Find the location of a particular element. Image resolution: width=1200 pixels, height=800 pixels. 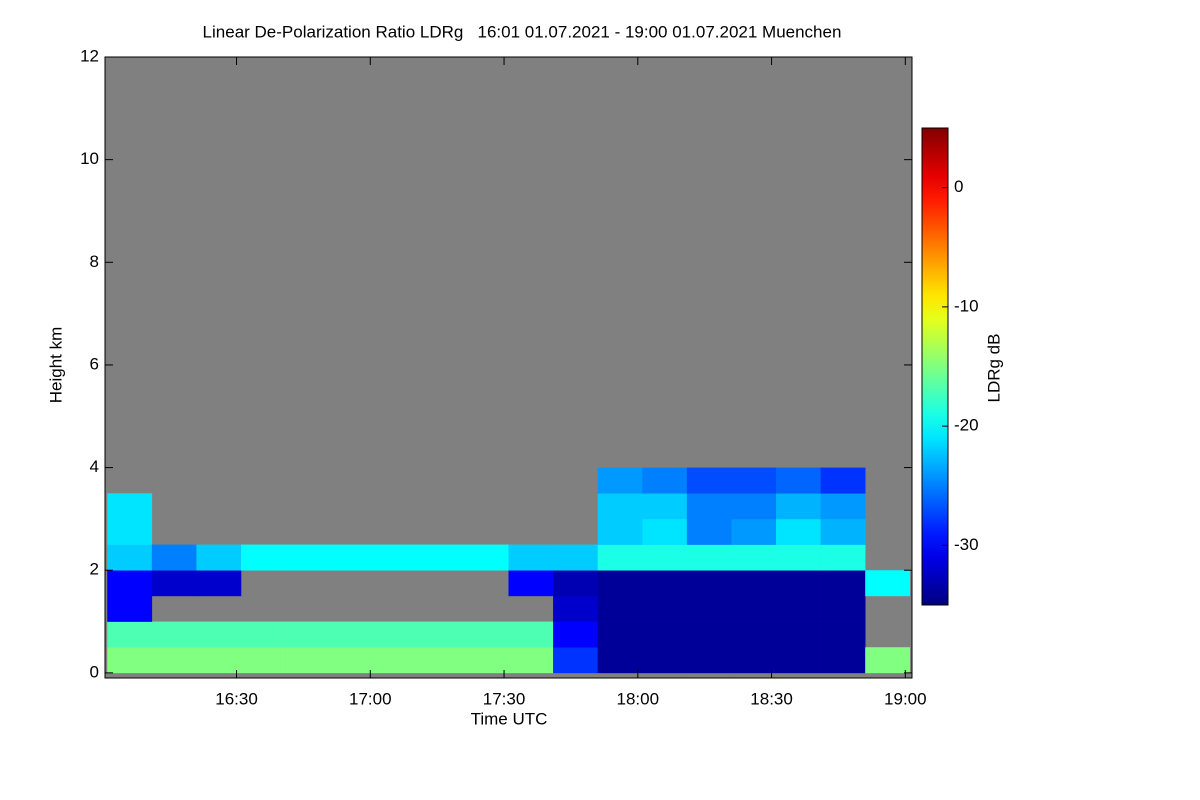

x-axis-label: Time UTC is located at coordinates (509, 718).